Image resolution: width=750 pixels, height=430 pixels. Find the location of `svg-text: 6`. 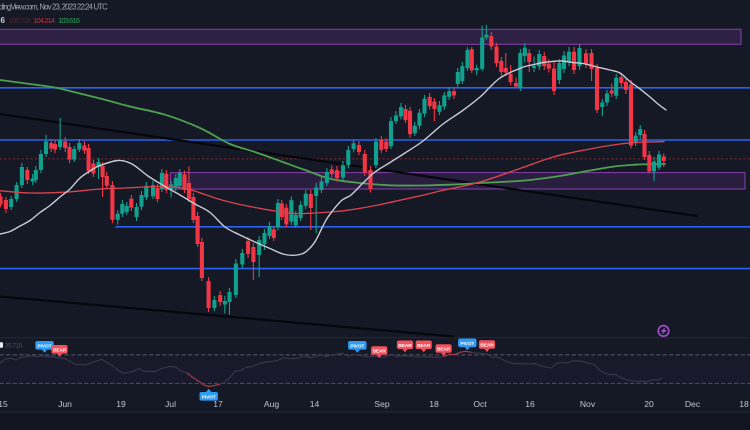

svg-text: 6 is located at coordinates (3, 20).